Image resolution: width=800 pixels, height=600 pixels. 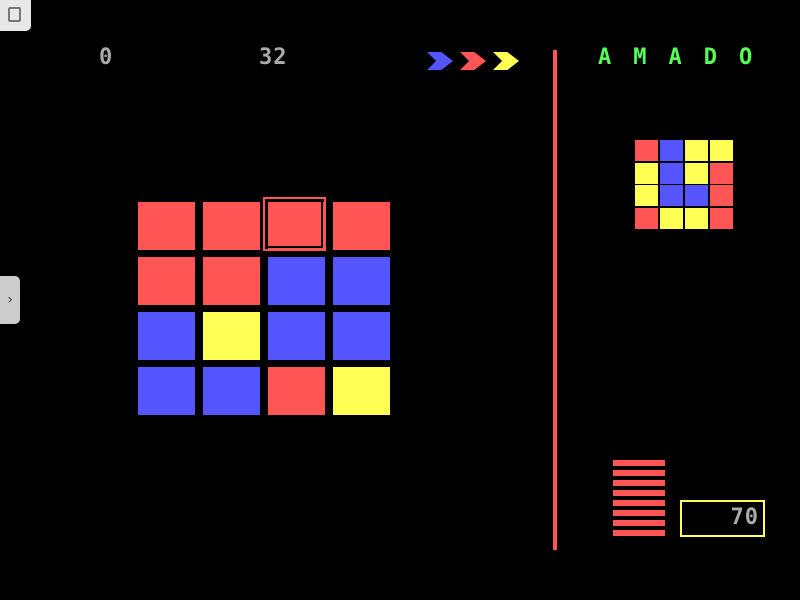 I want to click on chevron-right-icon: ›, so click(x=10, y=300).